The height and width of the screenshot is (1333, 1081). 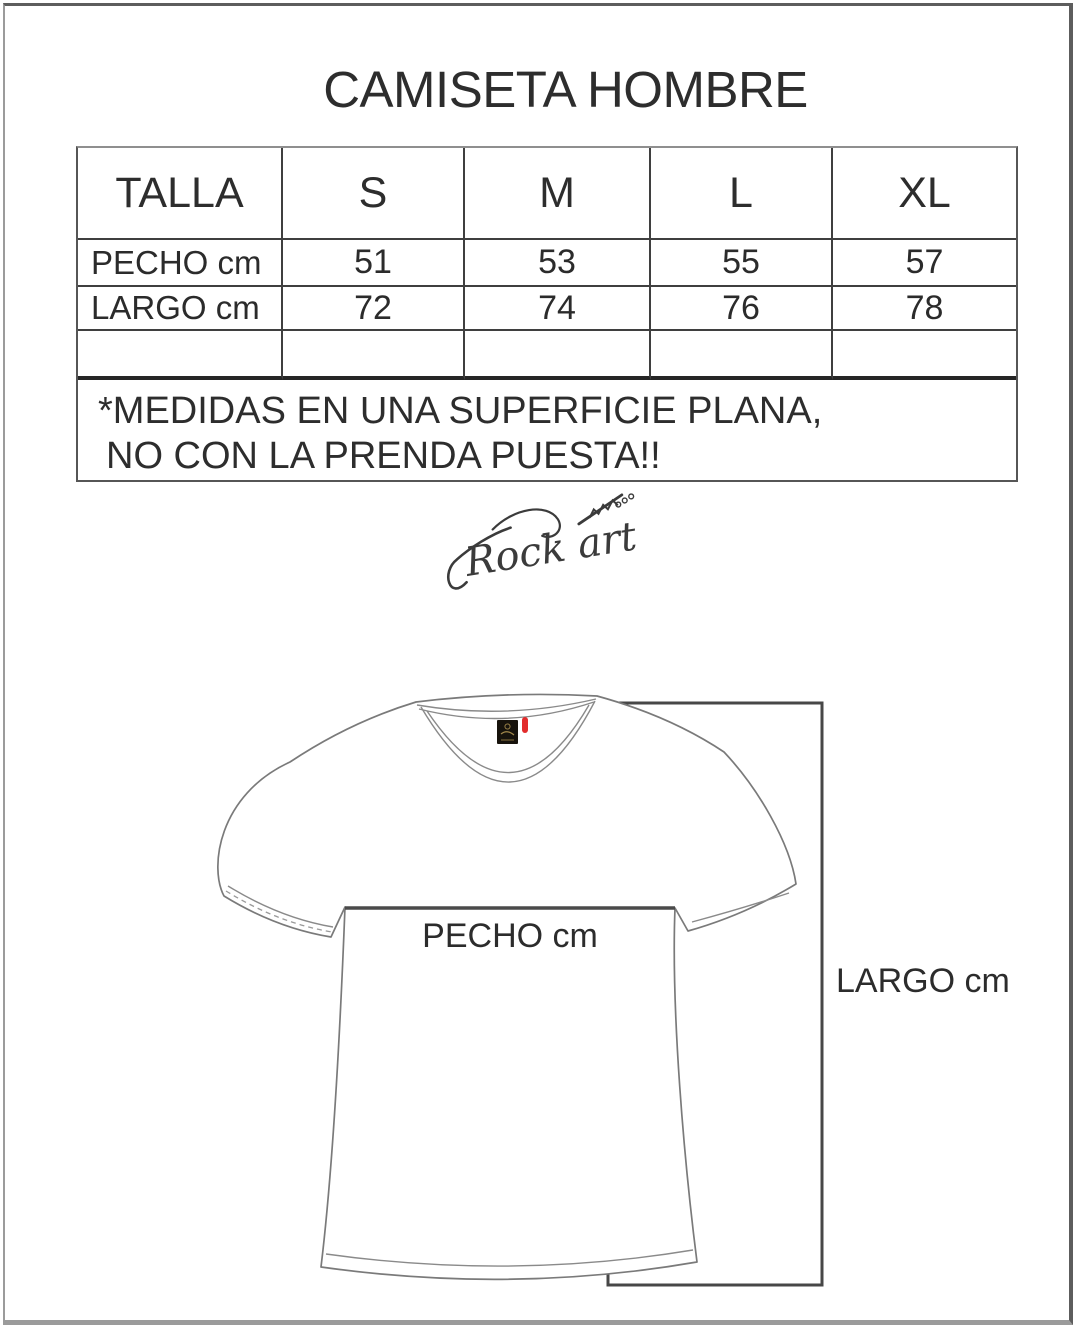 What do you see at coordinates (508, 739) in the screenshot?
I see `collar-front-scoop-inner` at bounding box center [508, 739].